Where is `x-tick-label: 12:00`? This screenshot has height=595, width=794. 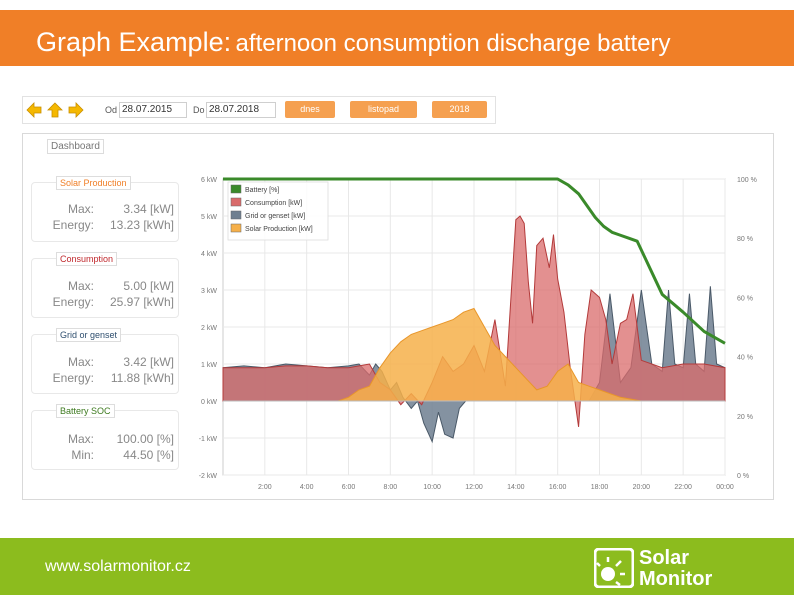 x-tick-label: 12:00 is located at coordinates (474, 487).